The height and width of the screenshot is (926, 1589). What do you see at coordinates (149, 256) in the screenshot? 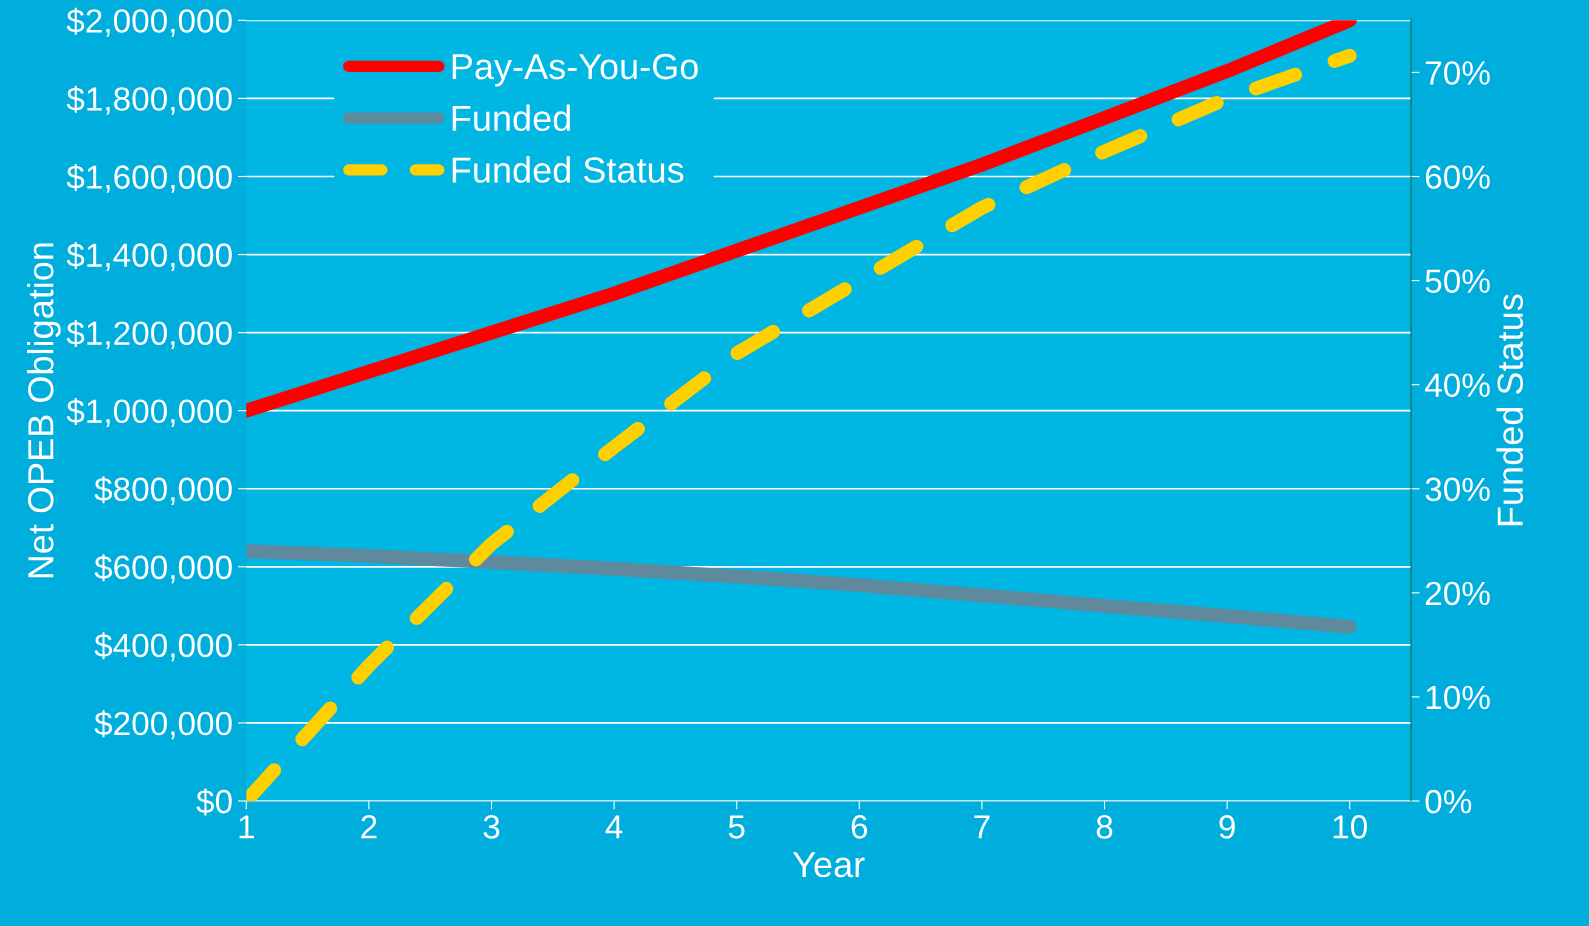
I see `y-tick-label: $1,400,000` at bounding box center [149, 256].